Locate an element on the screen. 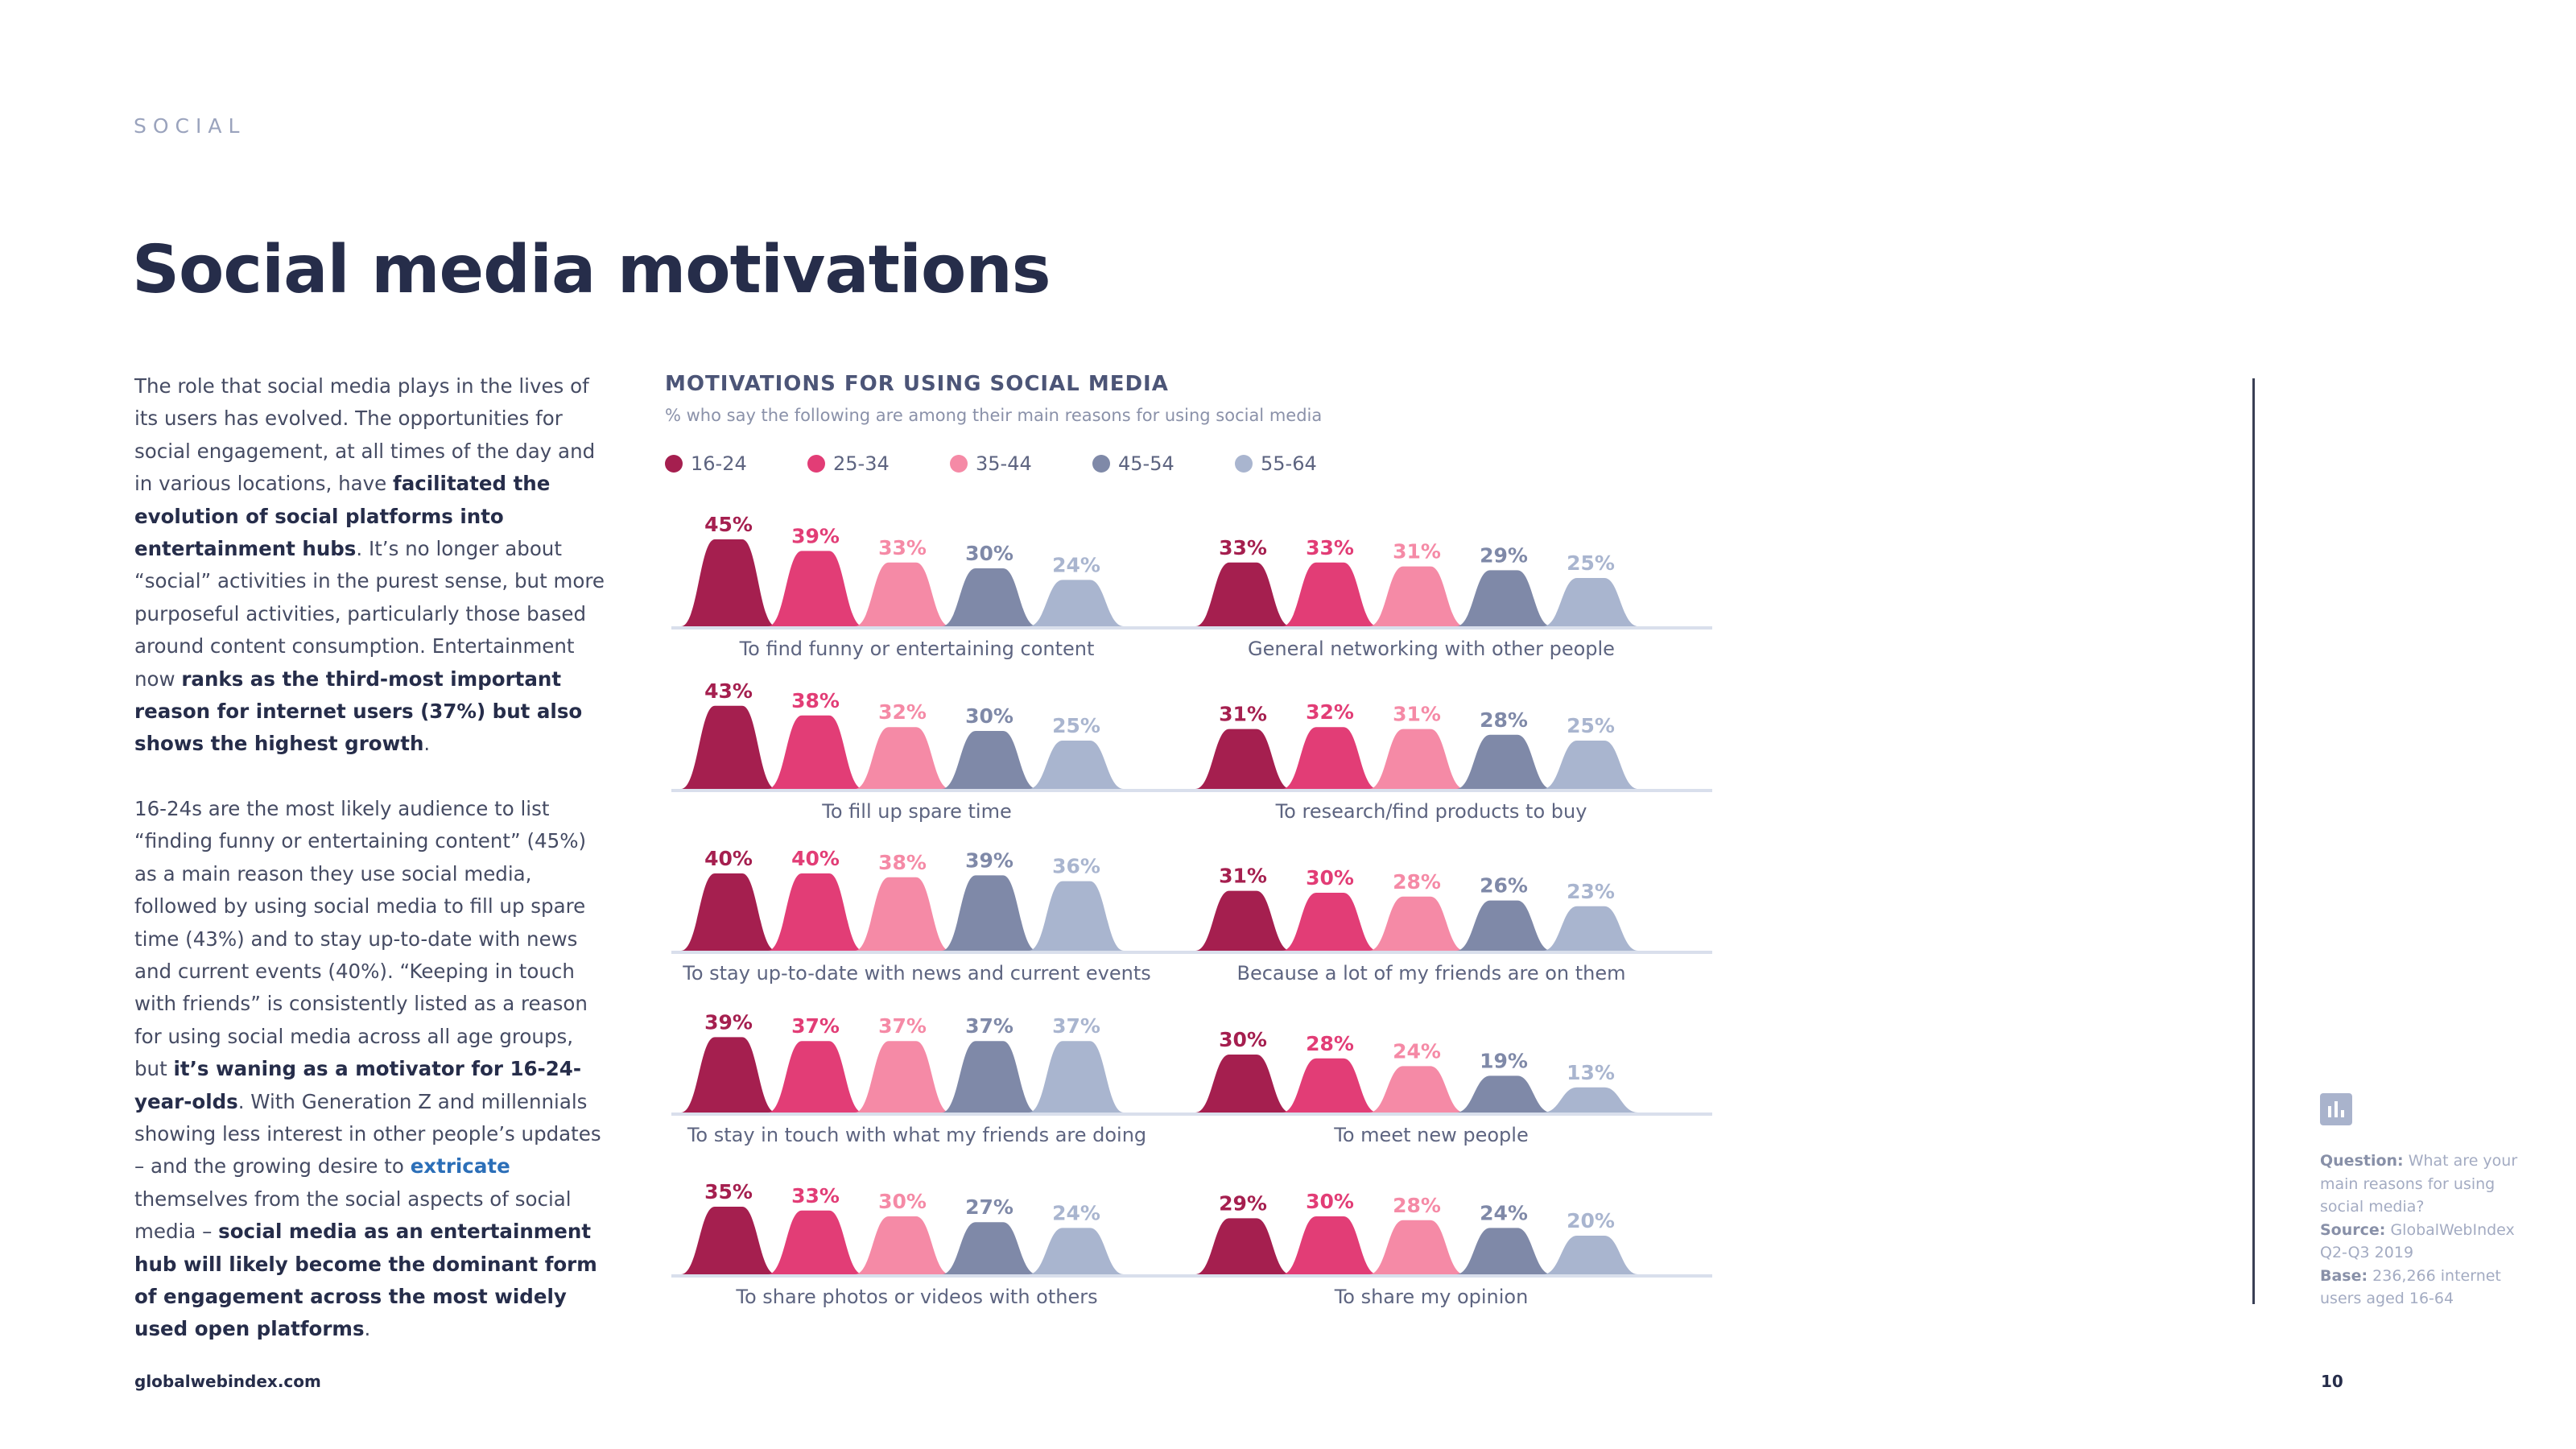 The height and width of the screenshot is (1449, 2576). data-label: 40% is located at coordinates (815, 858).